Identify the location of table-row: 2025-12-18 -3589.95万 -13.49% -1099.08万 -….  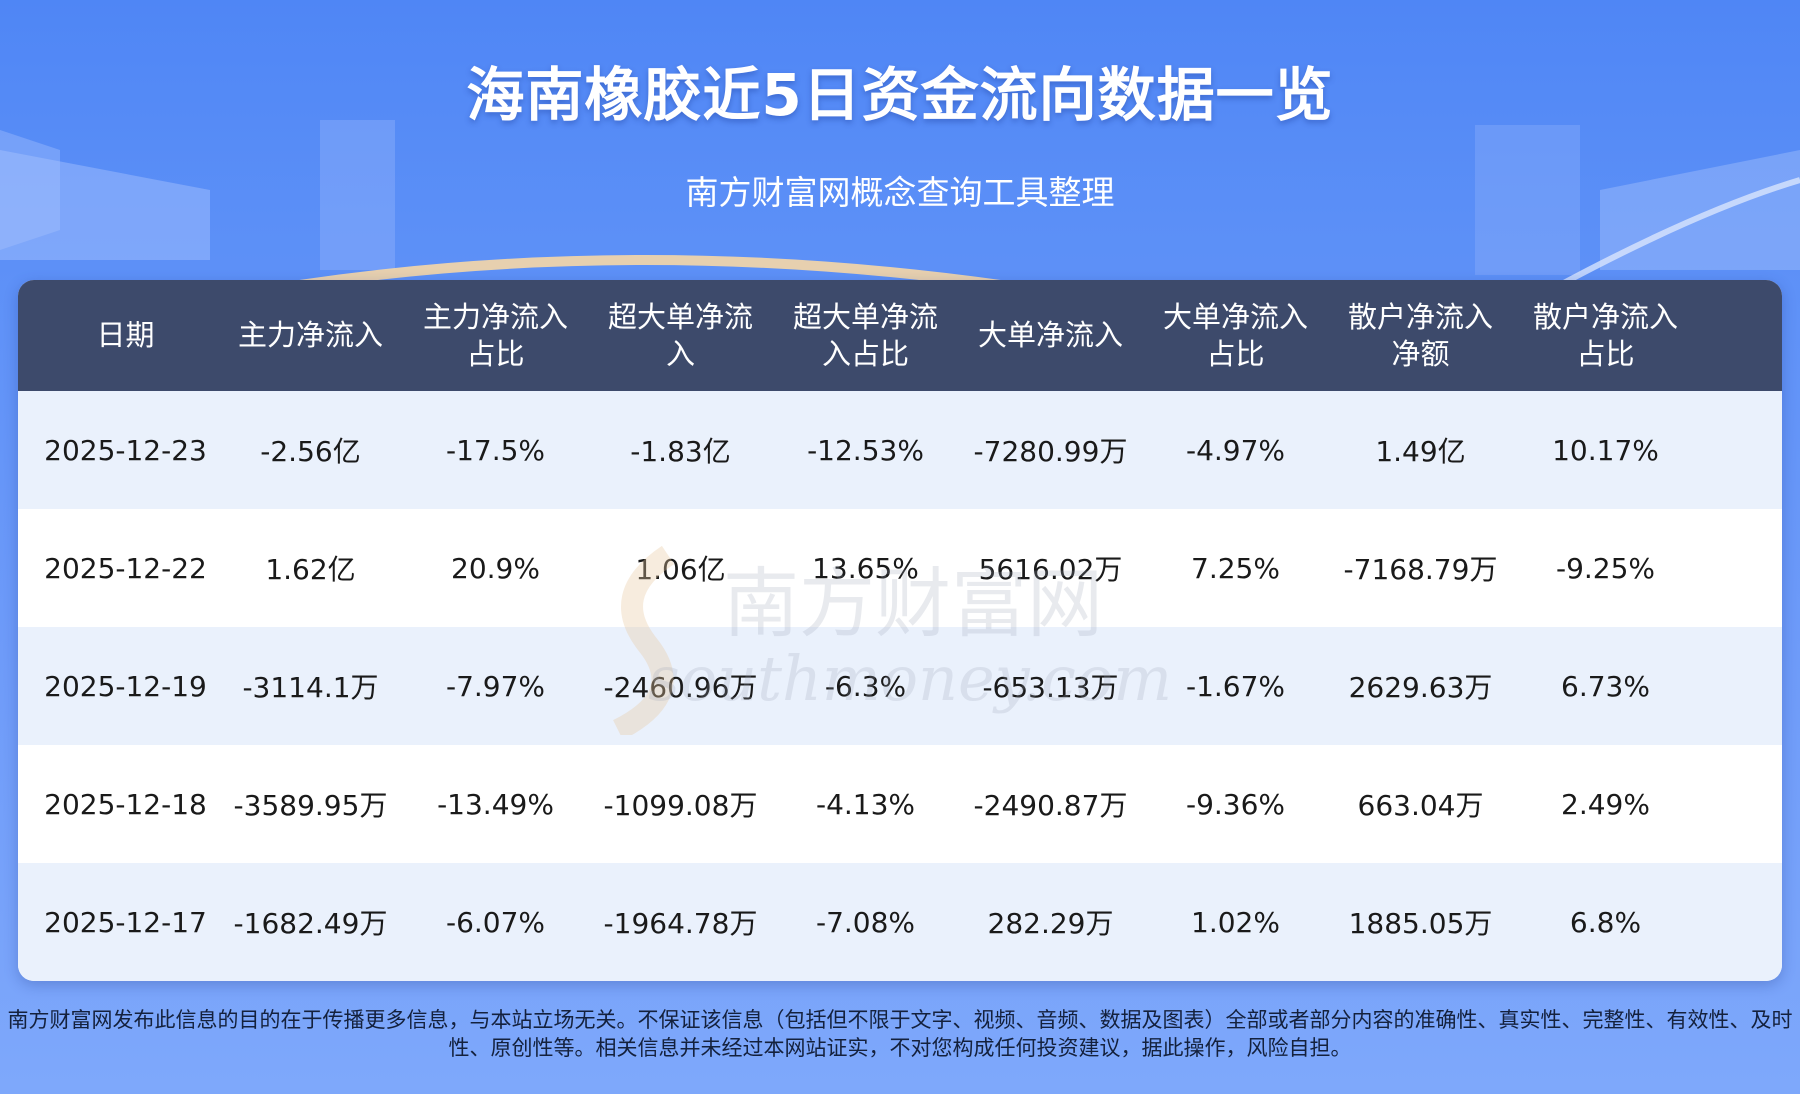
(900, 804).